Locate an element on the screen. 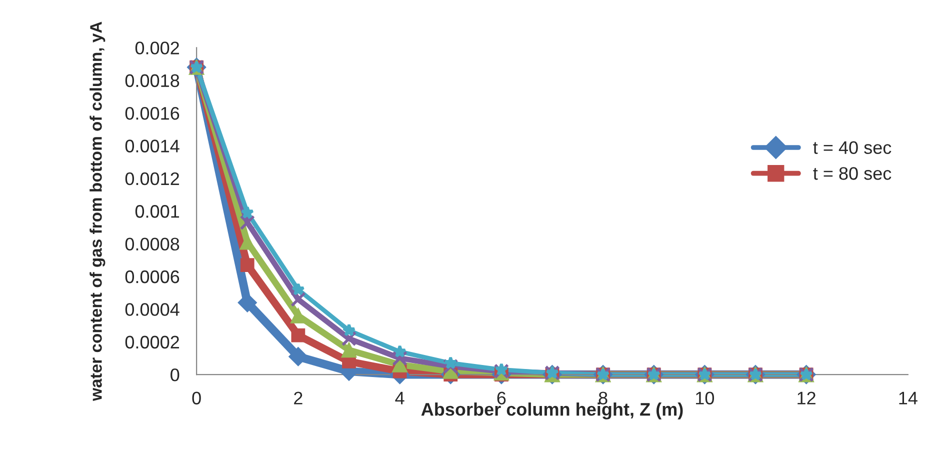 The width and height of the screenshot is (936, 454). x-tick-label: 2 is located at coordinates (298, 398).